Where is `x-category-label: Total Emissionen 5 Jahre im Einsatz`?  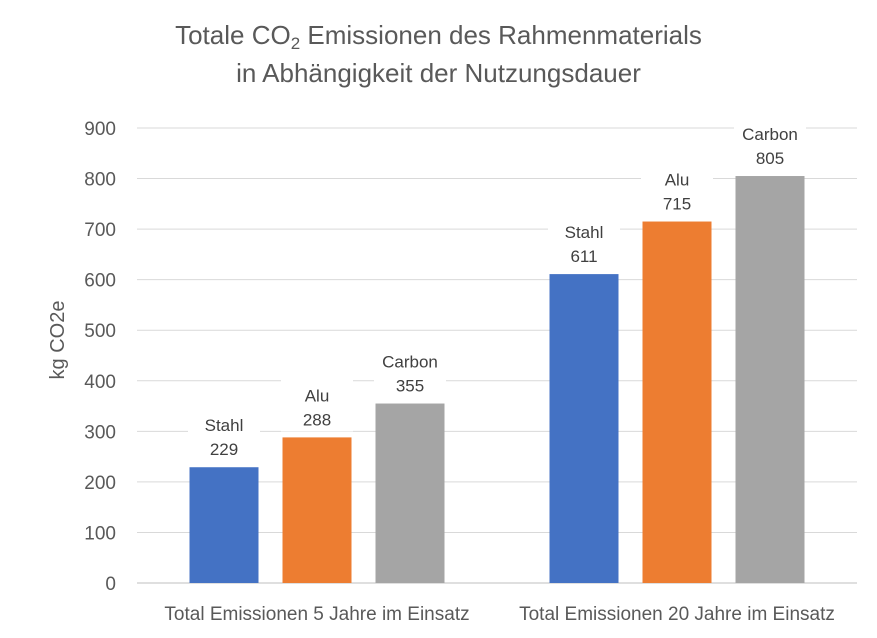
x-category-label: Total Emissionen 5 Jahre im Einsatz is located at coordinates (316, 614).